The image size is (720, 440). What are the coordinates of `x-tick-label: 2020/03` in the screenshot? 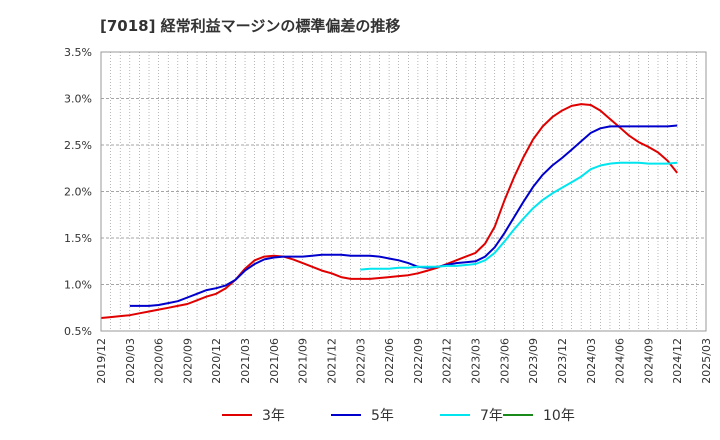 It's located at (130, 361).